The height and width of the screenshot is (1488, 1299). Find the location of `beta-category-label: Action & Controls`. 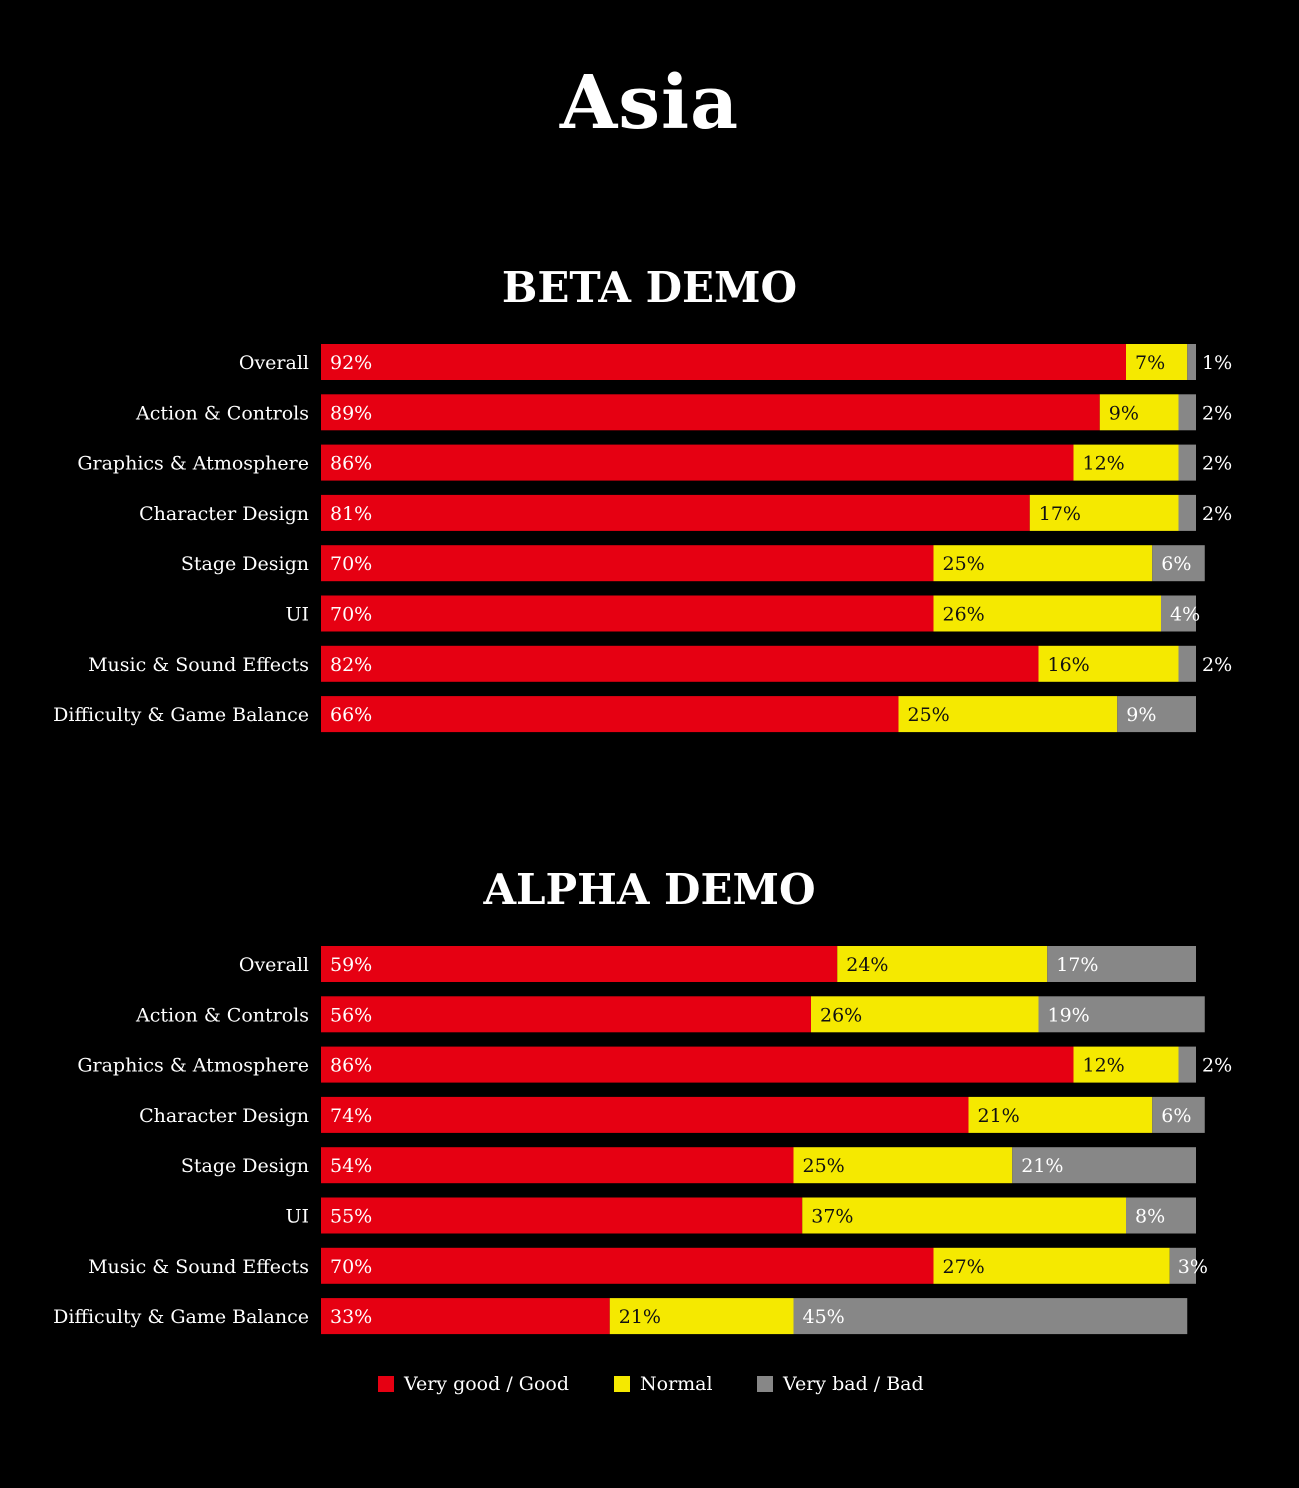

beta-category-label: Action & Controls is located at coordinates (222, 413).